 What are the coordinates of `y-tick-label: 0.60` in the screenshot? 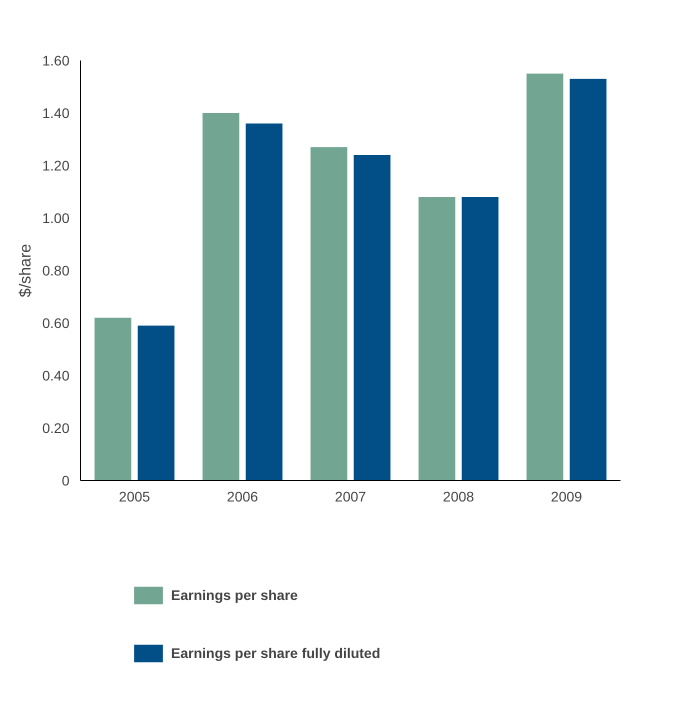 It's located at (56, 323).